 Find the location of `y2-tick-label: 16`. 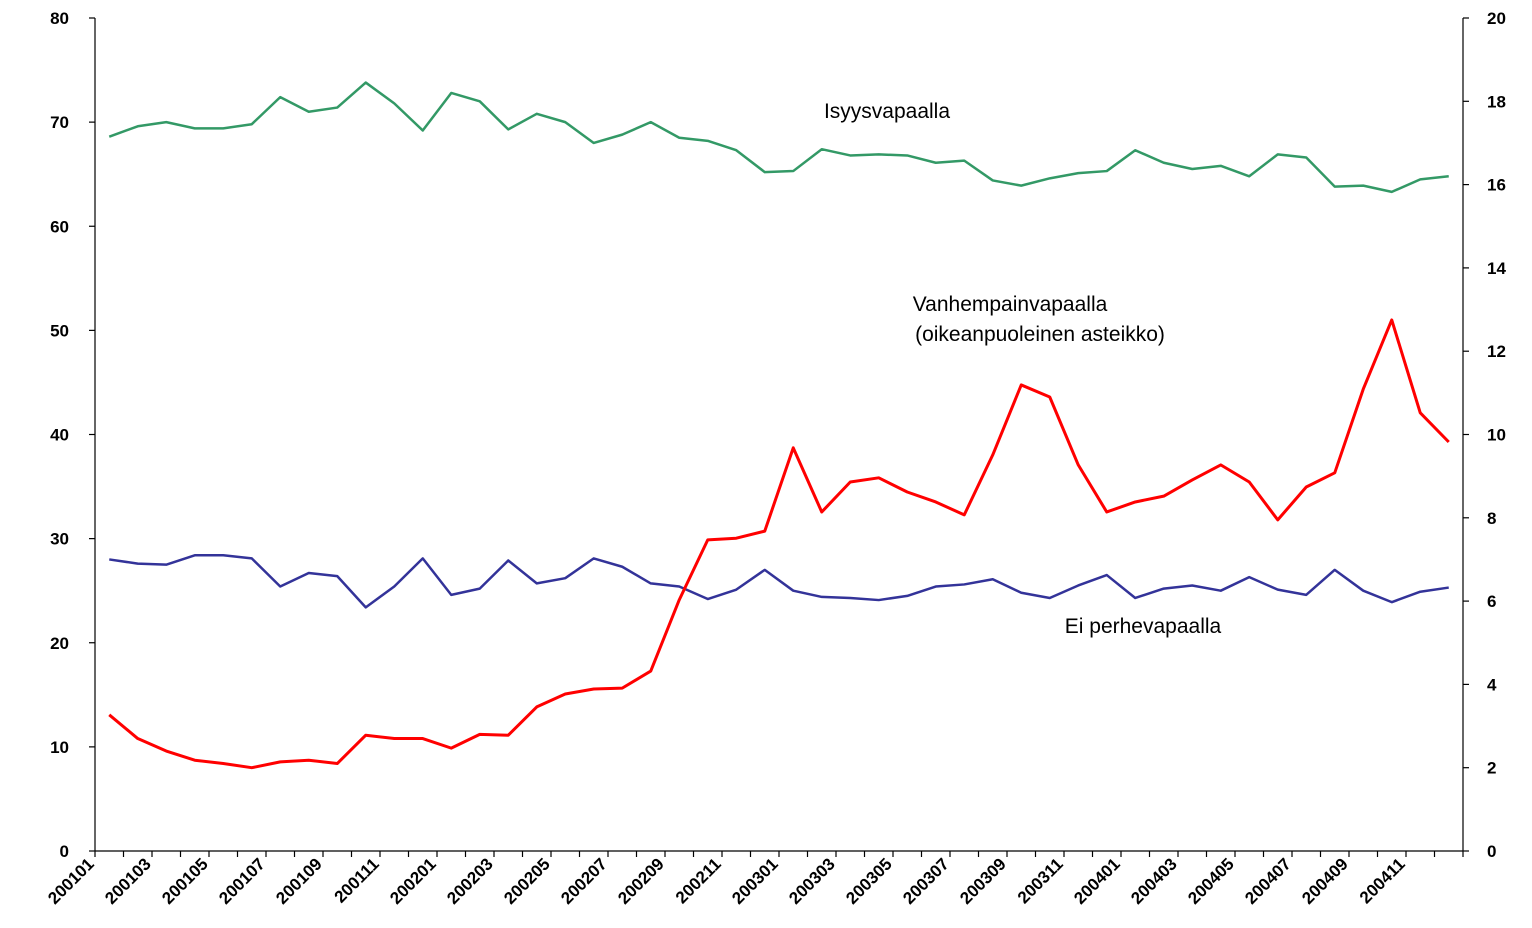

y2-tick-label: 16 is located at coordinates (1496, 185).